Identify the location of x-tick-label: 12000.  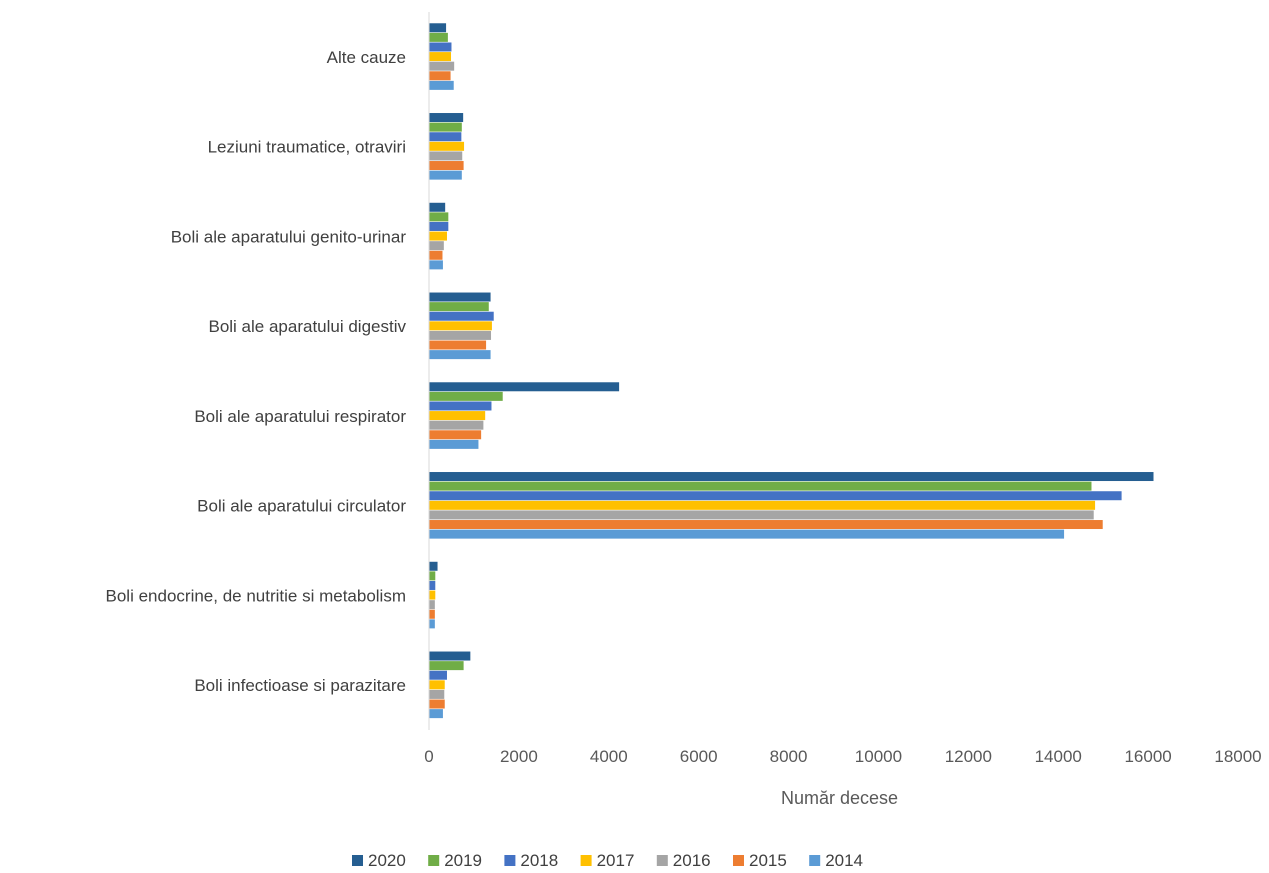
(968, 756).